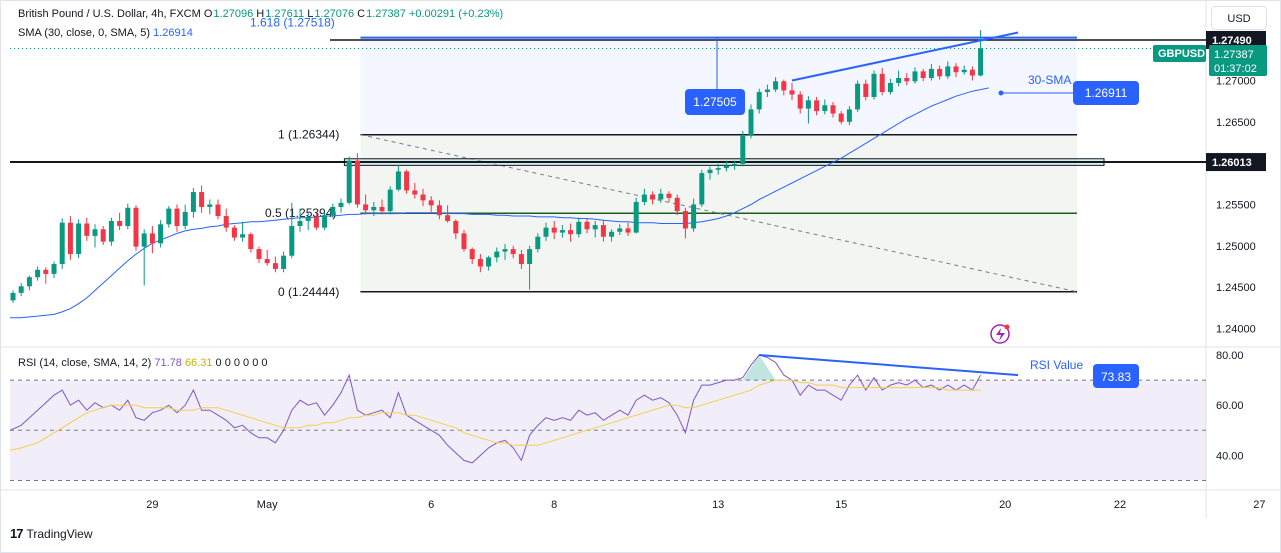 This screenshot has width=1281, height=553. What do you see at coordinates (1234, 55) in the screenshot?
I see `last-price-value: 1.27387` at bounding box center [1234, 55].